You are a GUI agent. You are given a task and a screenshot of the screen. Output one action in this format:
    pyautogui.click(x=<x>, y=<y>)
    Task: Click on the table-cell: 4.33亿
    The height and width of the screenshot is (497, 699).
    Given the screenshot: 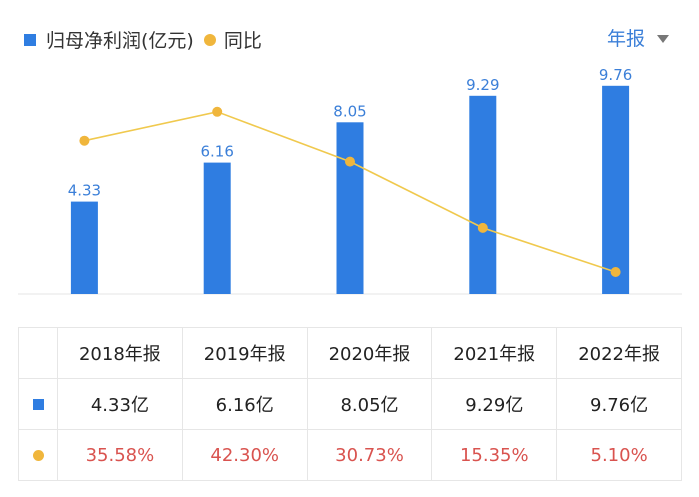 What is the action you would take?
    pyautogui.click(x=120, y=404)
    